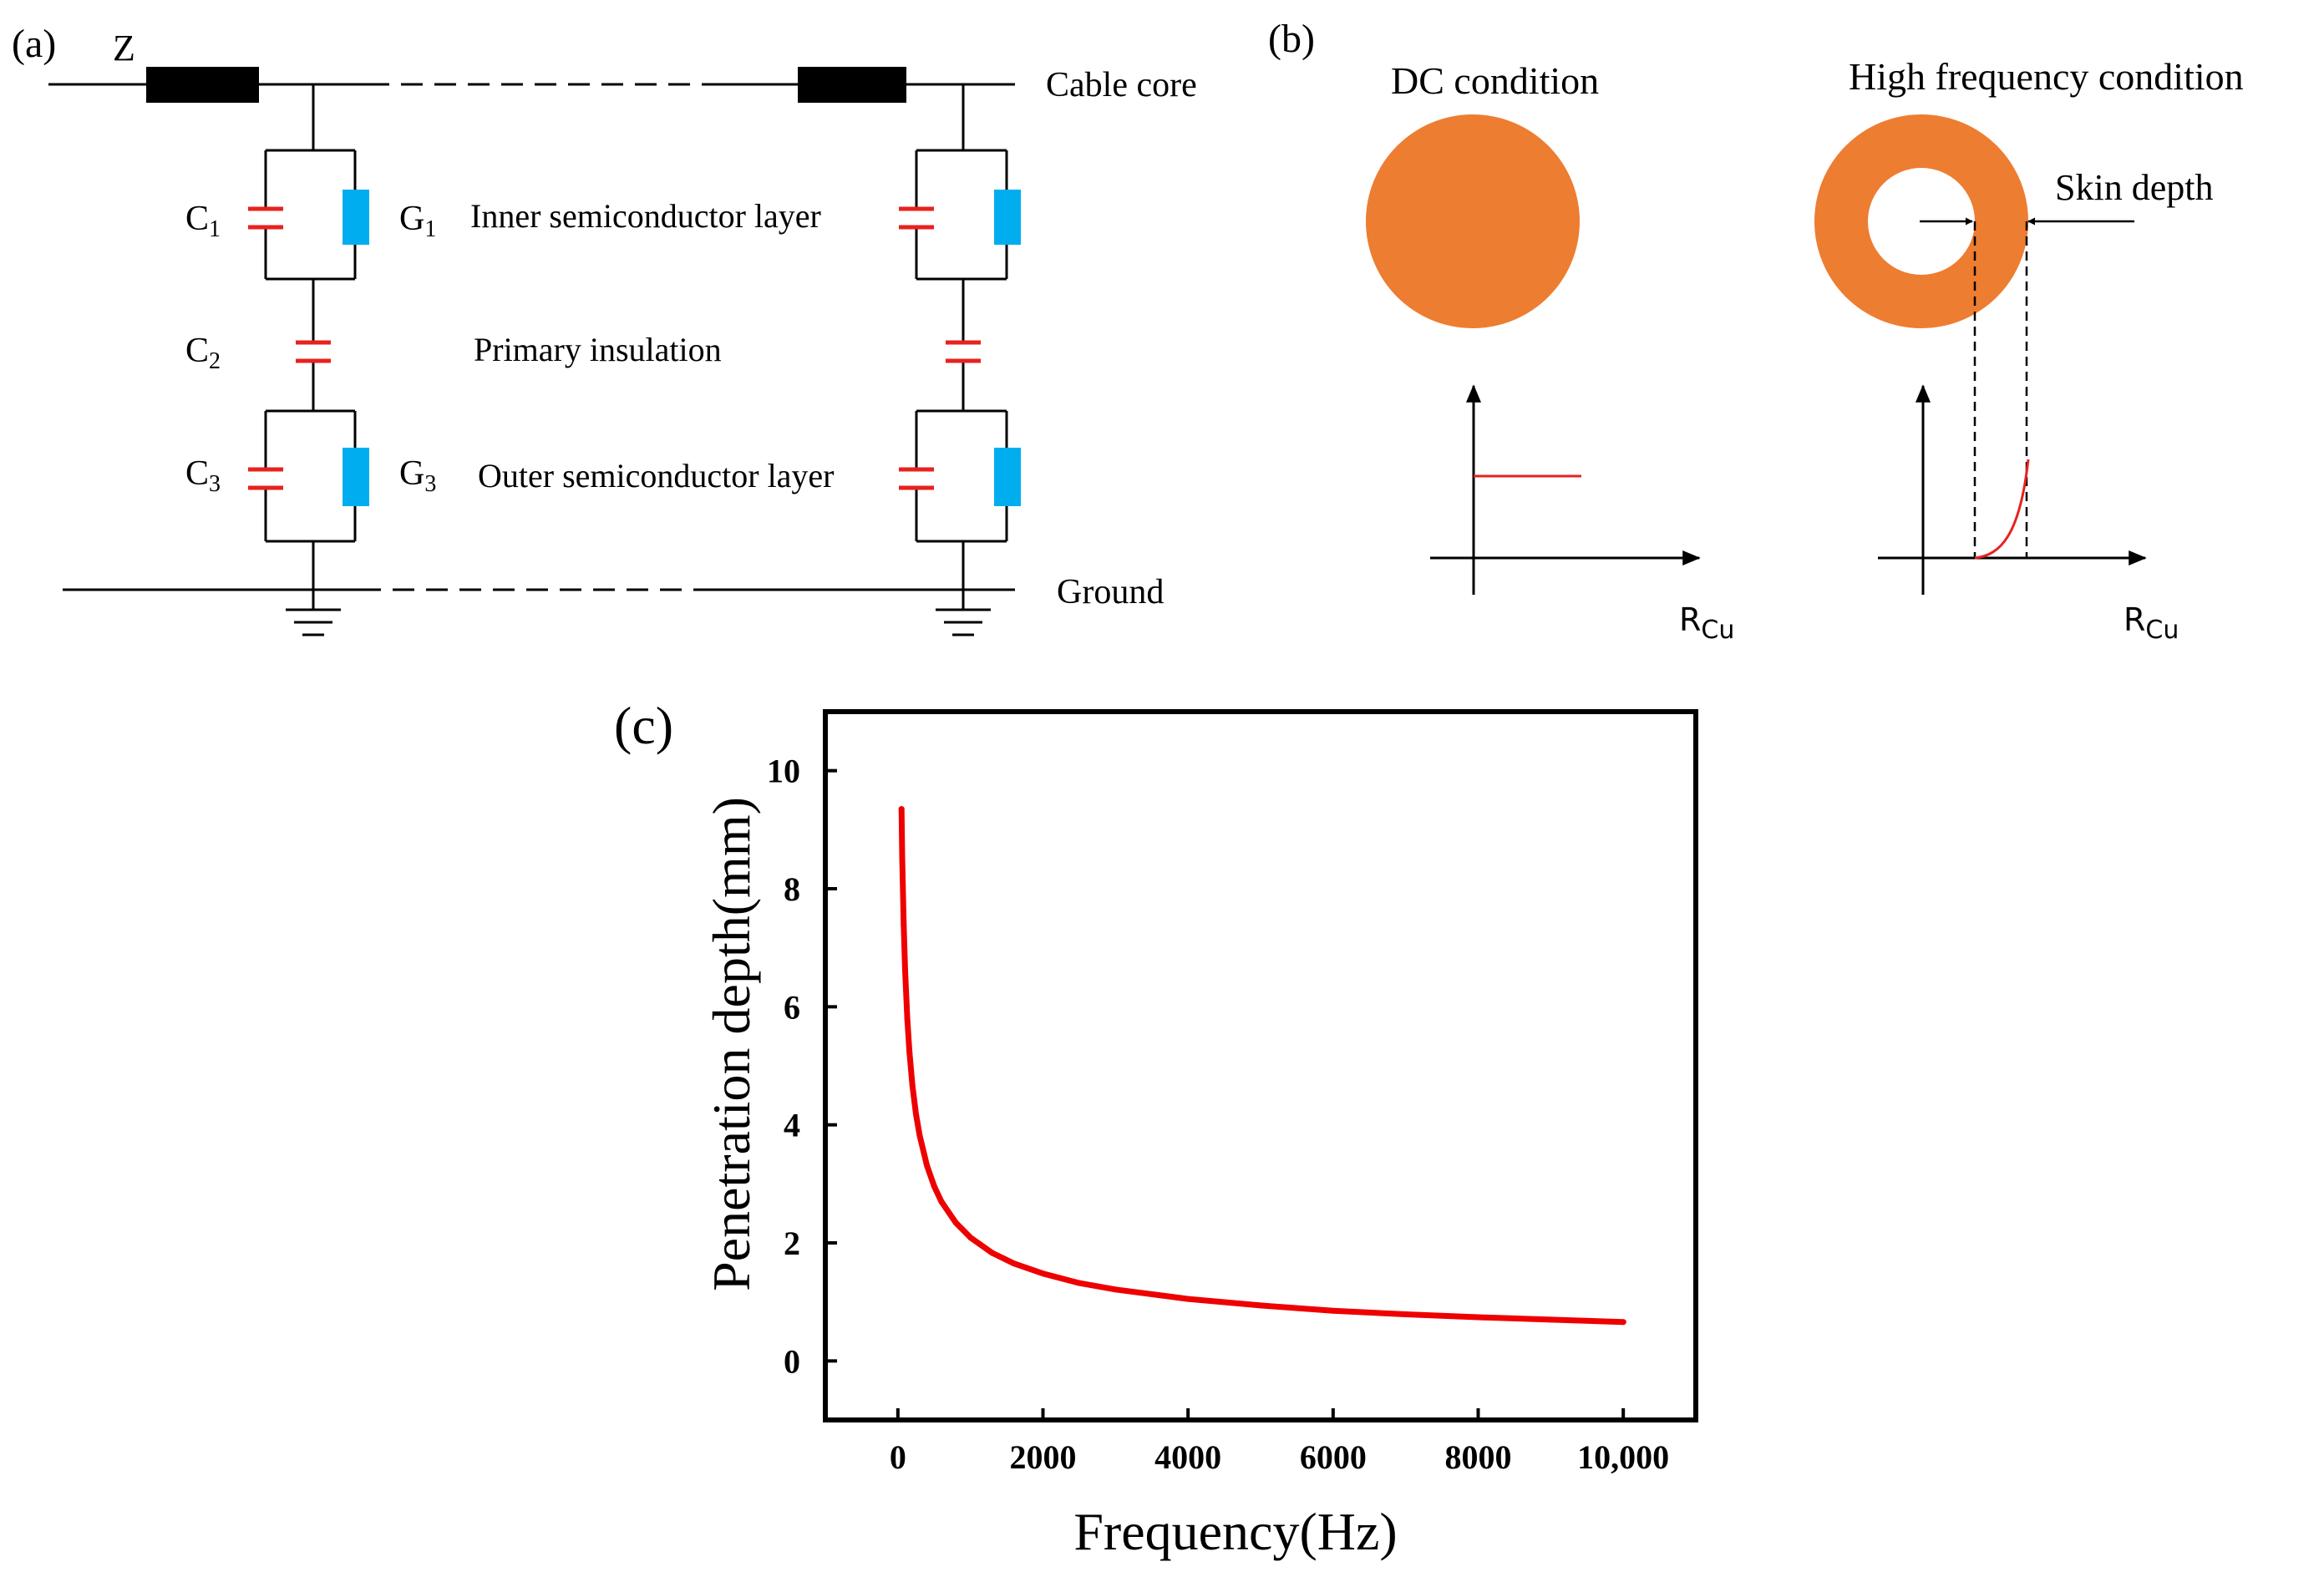  What do you see at coordinates (1043, 1457) in the screenshot?
I see `x-tick-label: 2000` at bounding box center [1043, 1457].